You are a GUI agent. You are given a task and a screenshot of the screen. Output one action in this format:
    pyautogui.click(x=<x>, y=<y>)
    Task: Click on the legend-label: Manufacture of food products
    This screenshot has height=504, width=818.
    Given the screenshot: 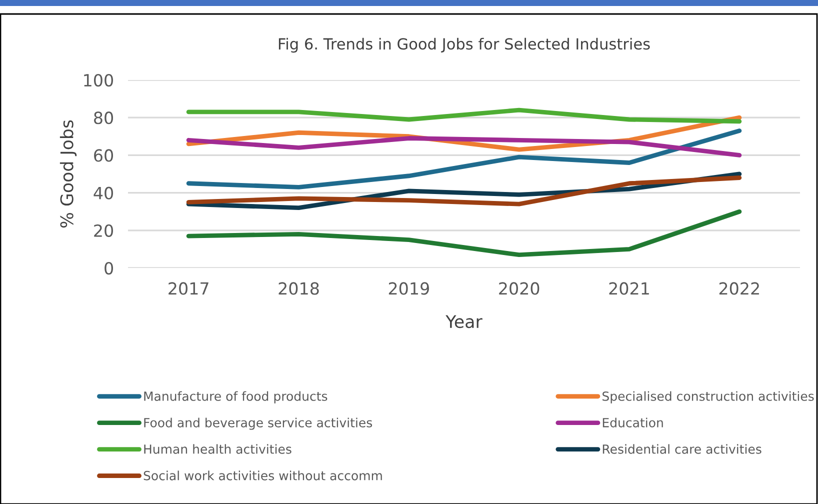 What is the action you would take?
    pyautogui.click(x=236, y=397)
    